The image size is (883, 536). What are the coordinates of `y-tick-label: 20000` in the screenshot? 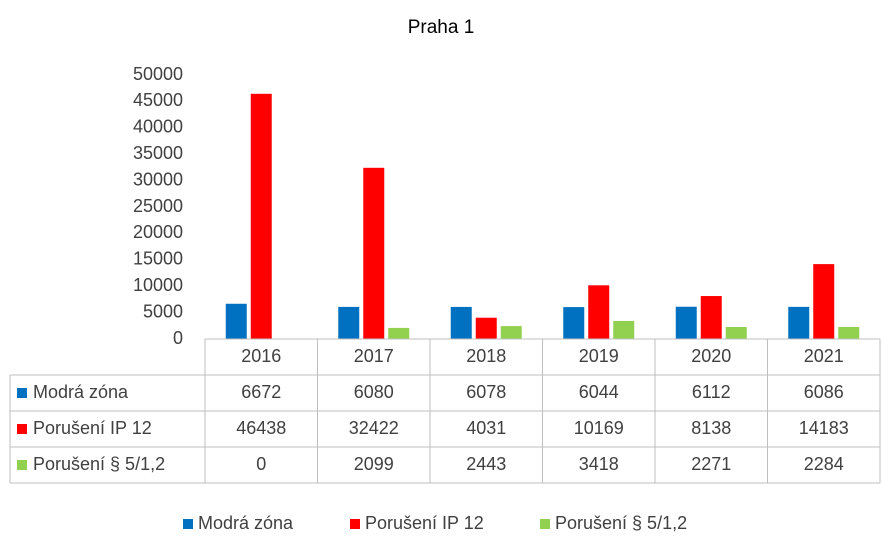 It's located at (158, 232).